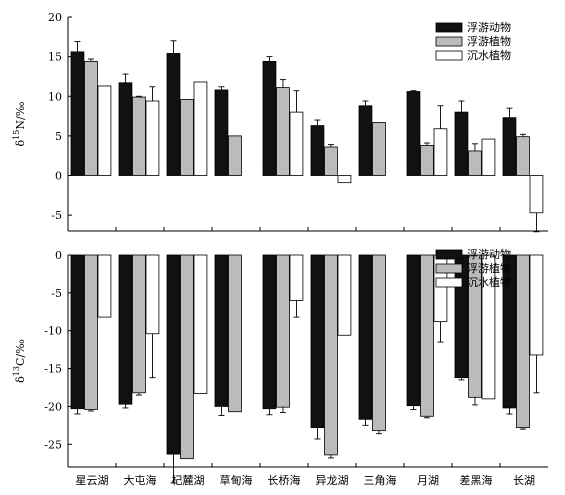  What do you see at coordinates (53, 406) in the screenshot?
I see `y-tick-label: -20` at bounding box center [53, 406].